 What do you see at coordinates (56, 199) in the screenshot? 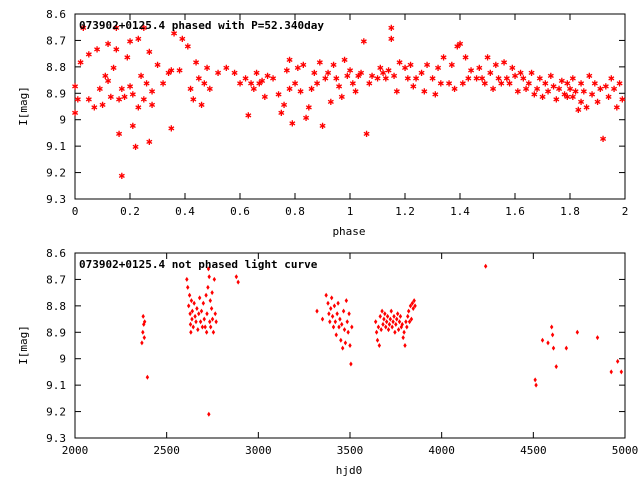
I see `phased-y-tick-label: 9.3` at bounding box center [56, 199].